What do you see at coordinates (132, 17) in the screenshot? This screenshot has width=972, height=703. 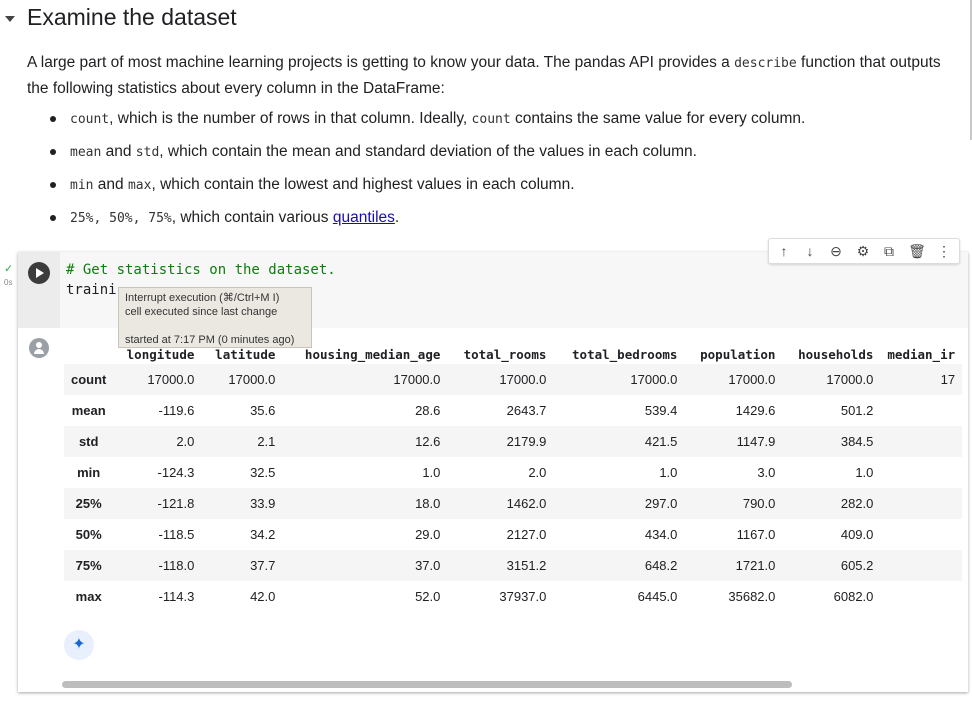 I see `section-title: Examine the dataset` at bounding box center [132, 17].